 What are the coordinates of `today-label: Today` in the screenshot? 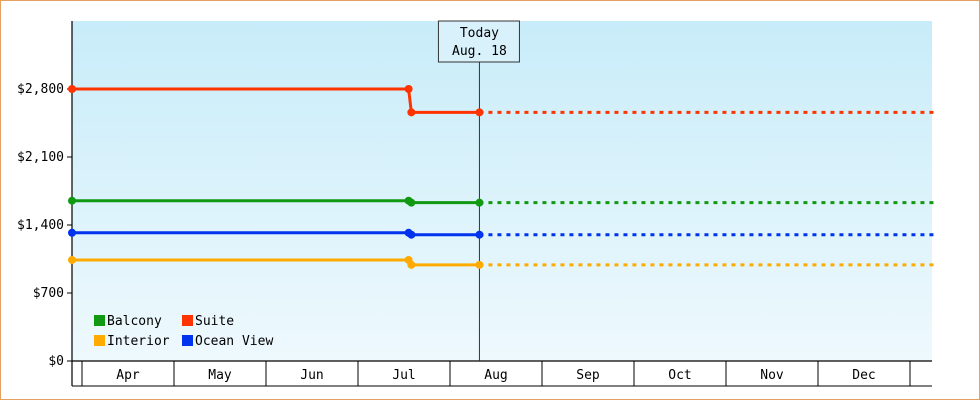 It's located at (479, 33).